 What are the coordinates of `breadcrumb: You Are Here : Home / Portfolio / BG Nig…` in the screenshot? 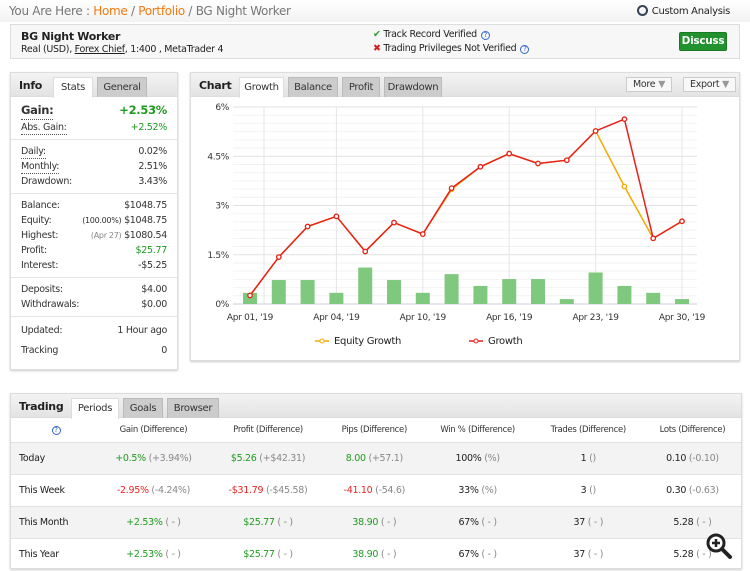 It's located at (375, 11).